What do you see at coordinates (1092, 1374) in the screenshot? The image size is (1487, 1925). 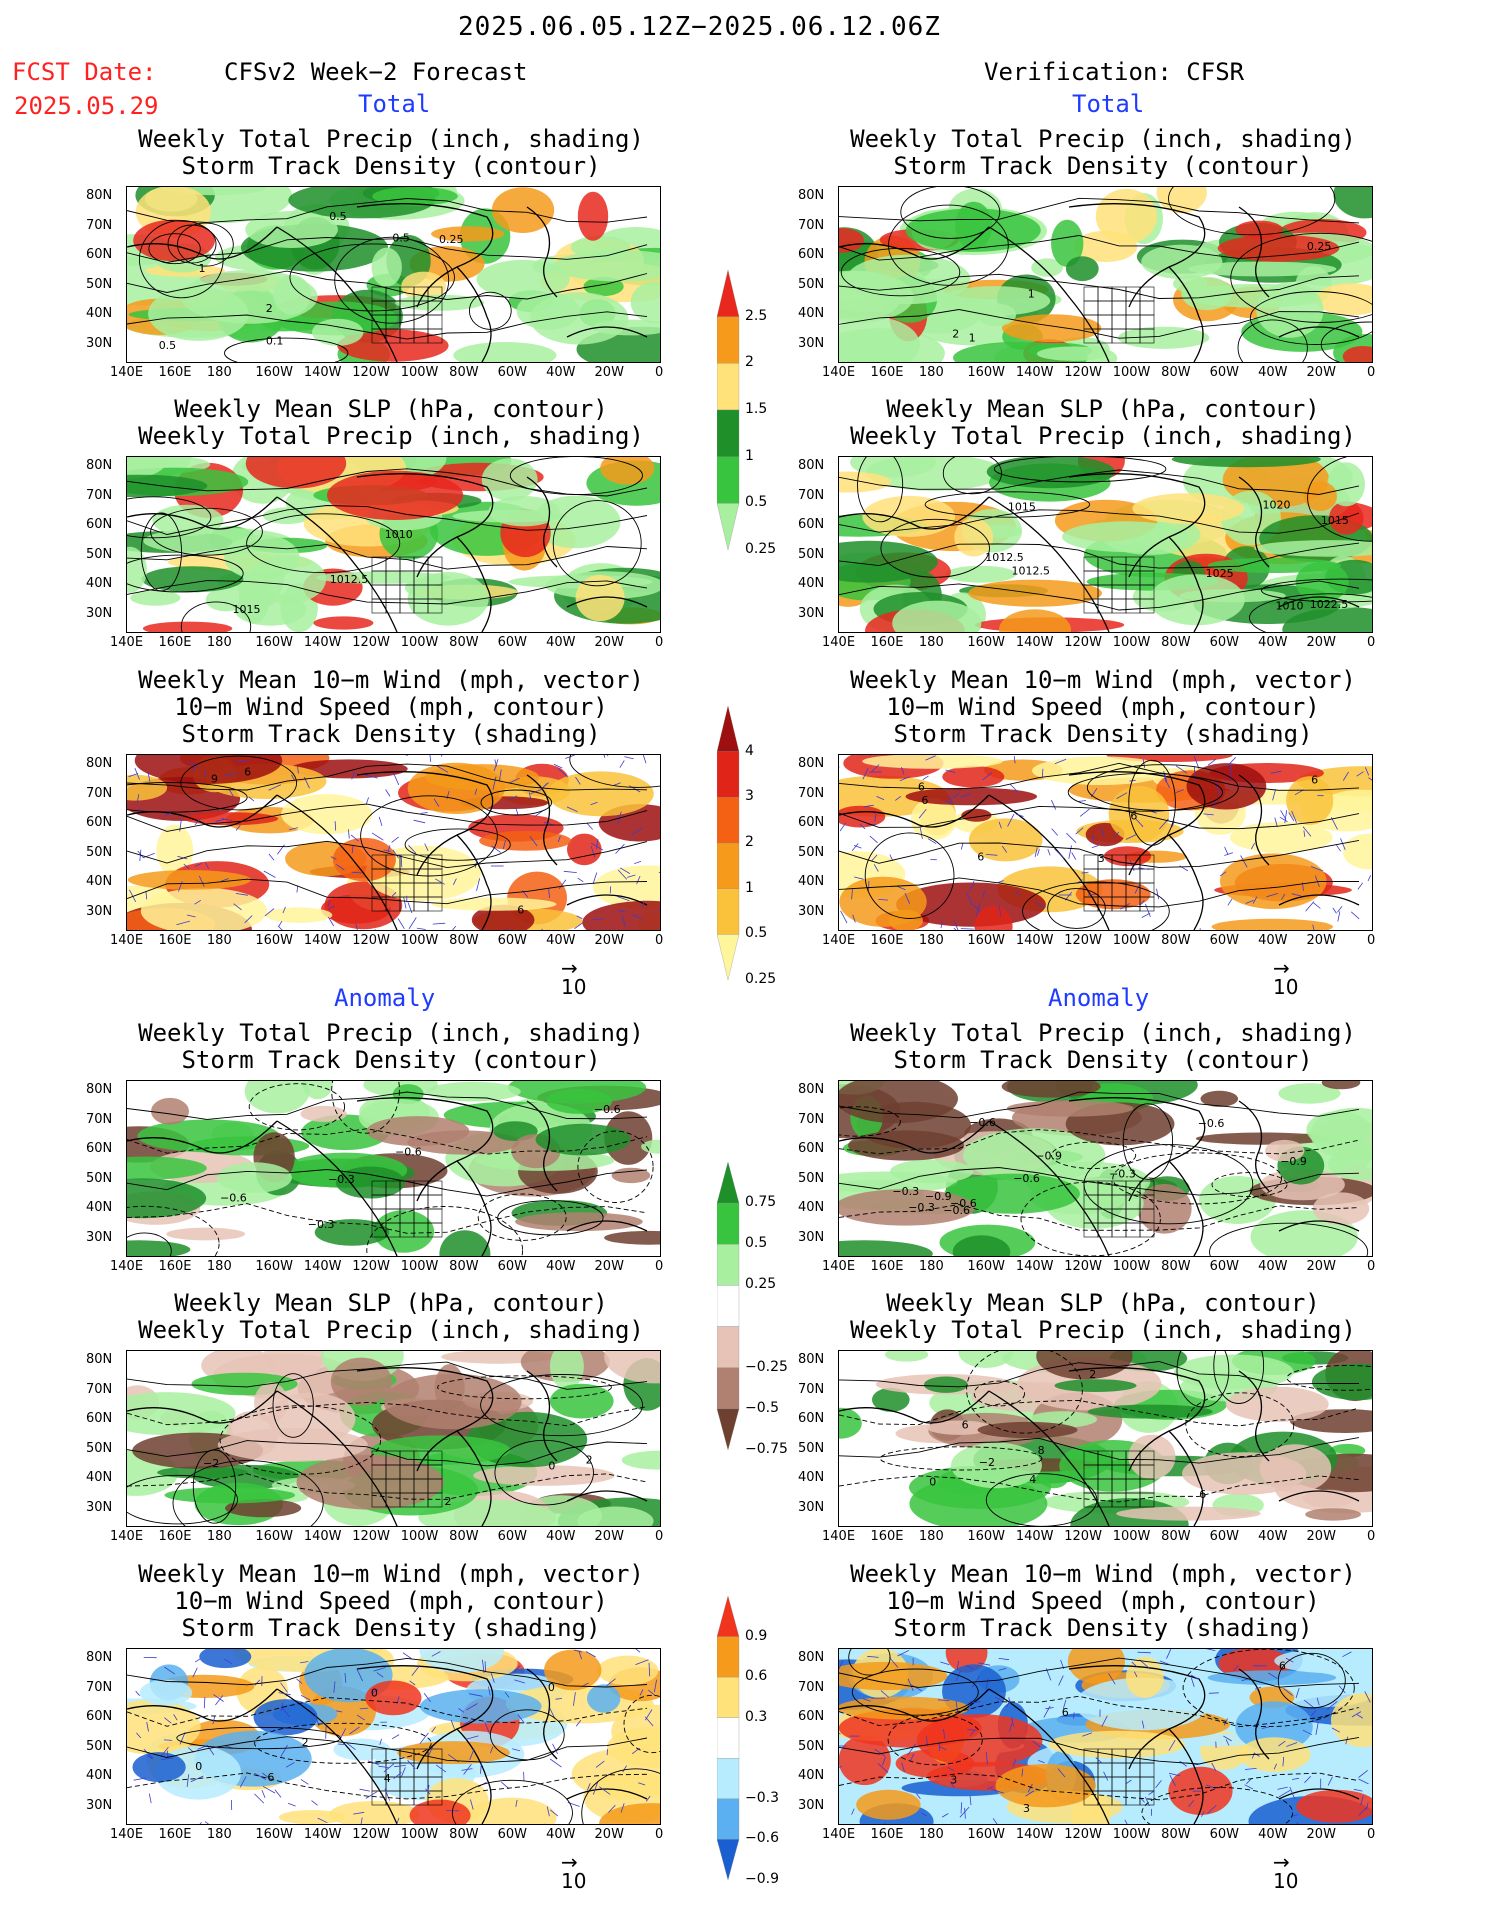 I see `contour-label: 2` at bounding box center [1092, 1374].